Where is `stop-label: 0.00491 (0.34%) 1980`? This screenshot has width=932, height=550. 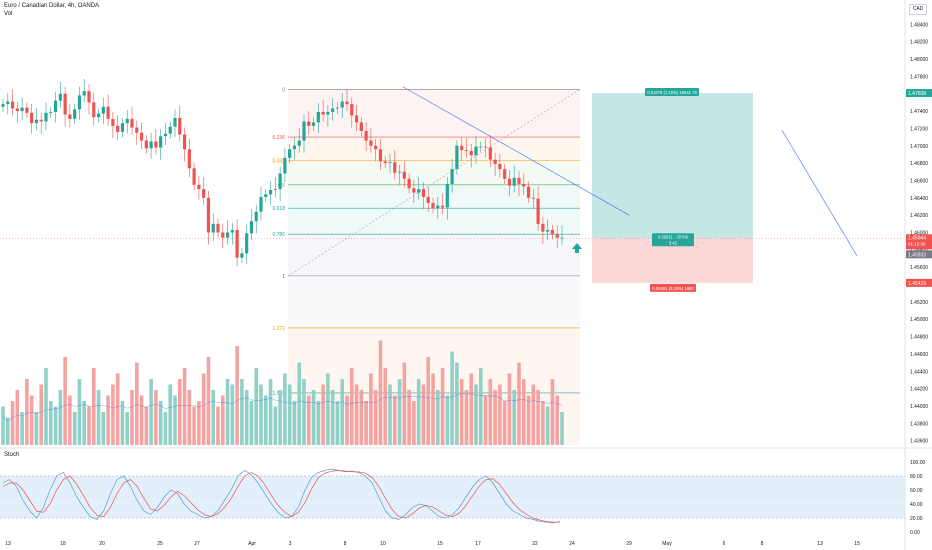 stop-label: 0.00491 (0.34%) 1980 is located at coordinates (673, 288).